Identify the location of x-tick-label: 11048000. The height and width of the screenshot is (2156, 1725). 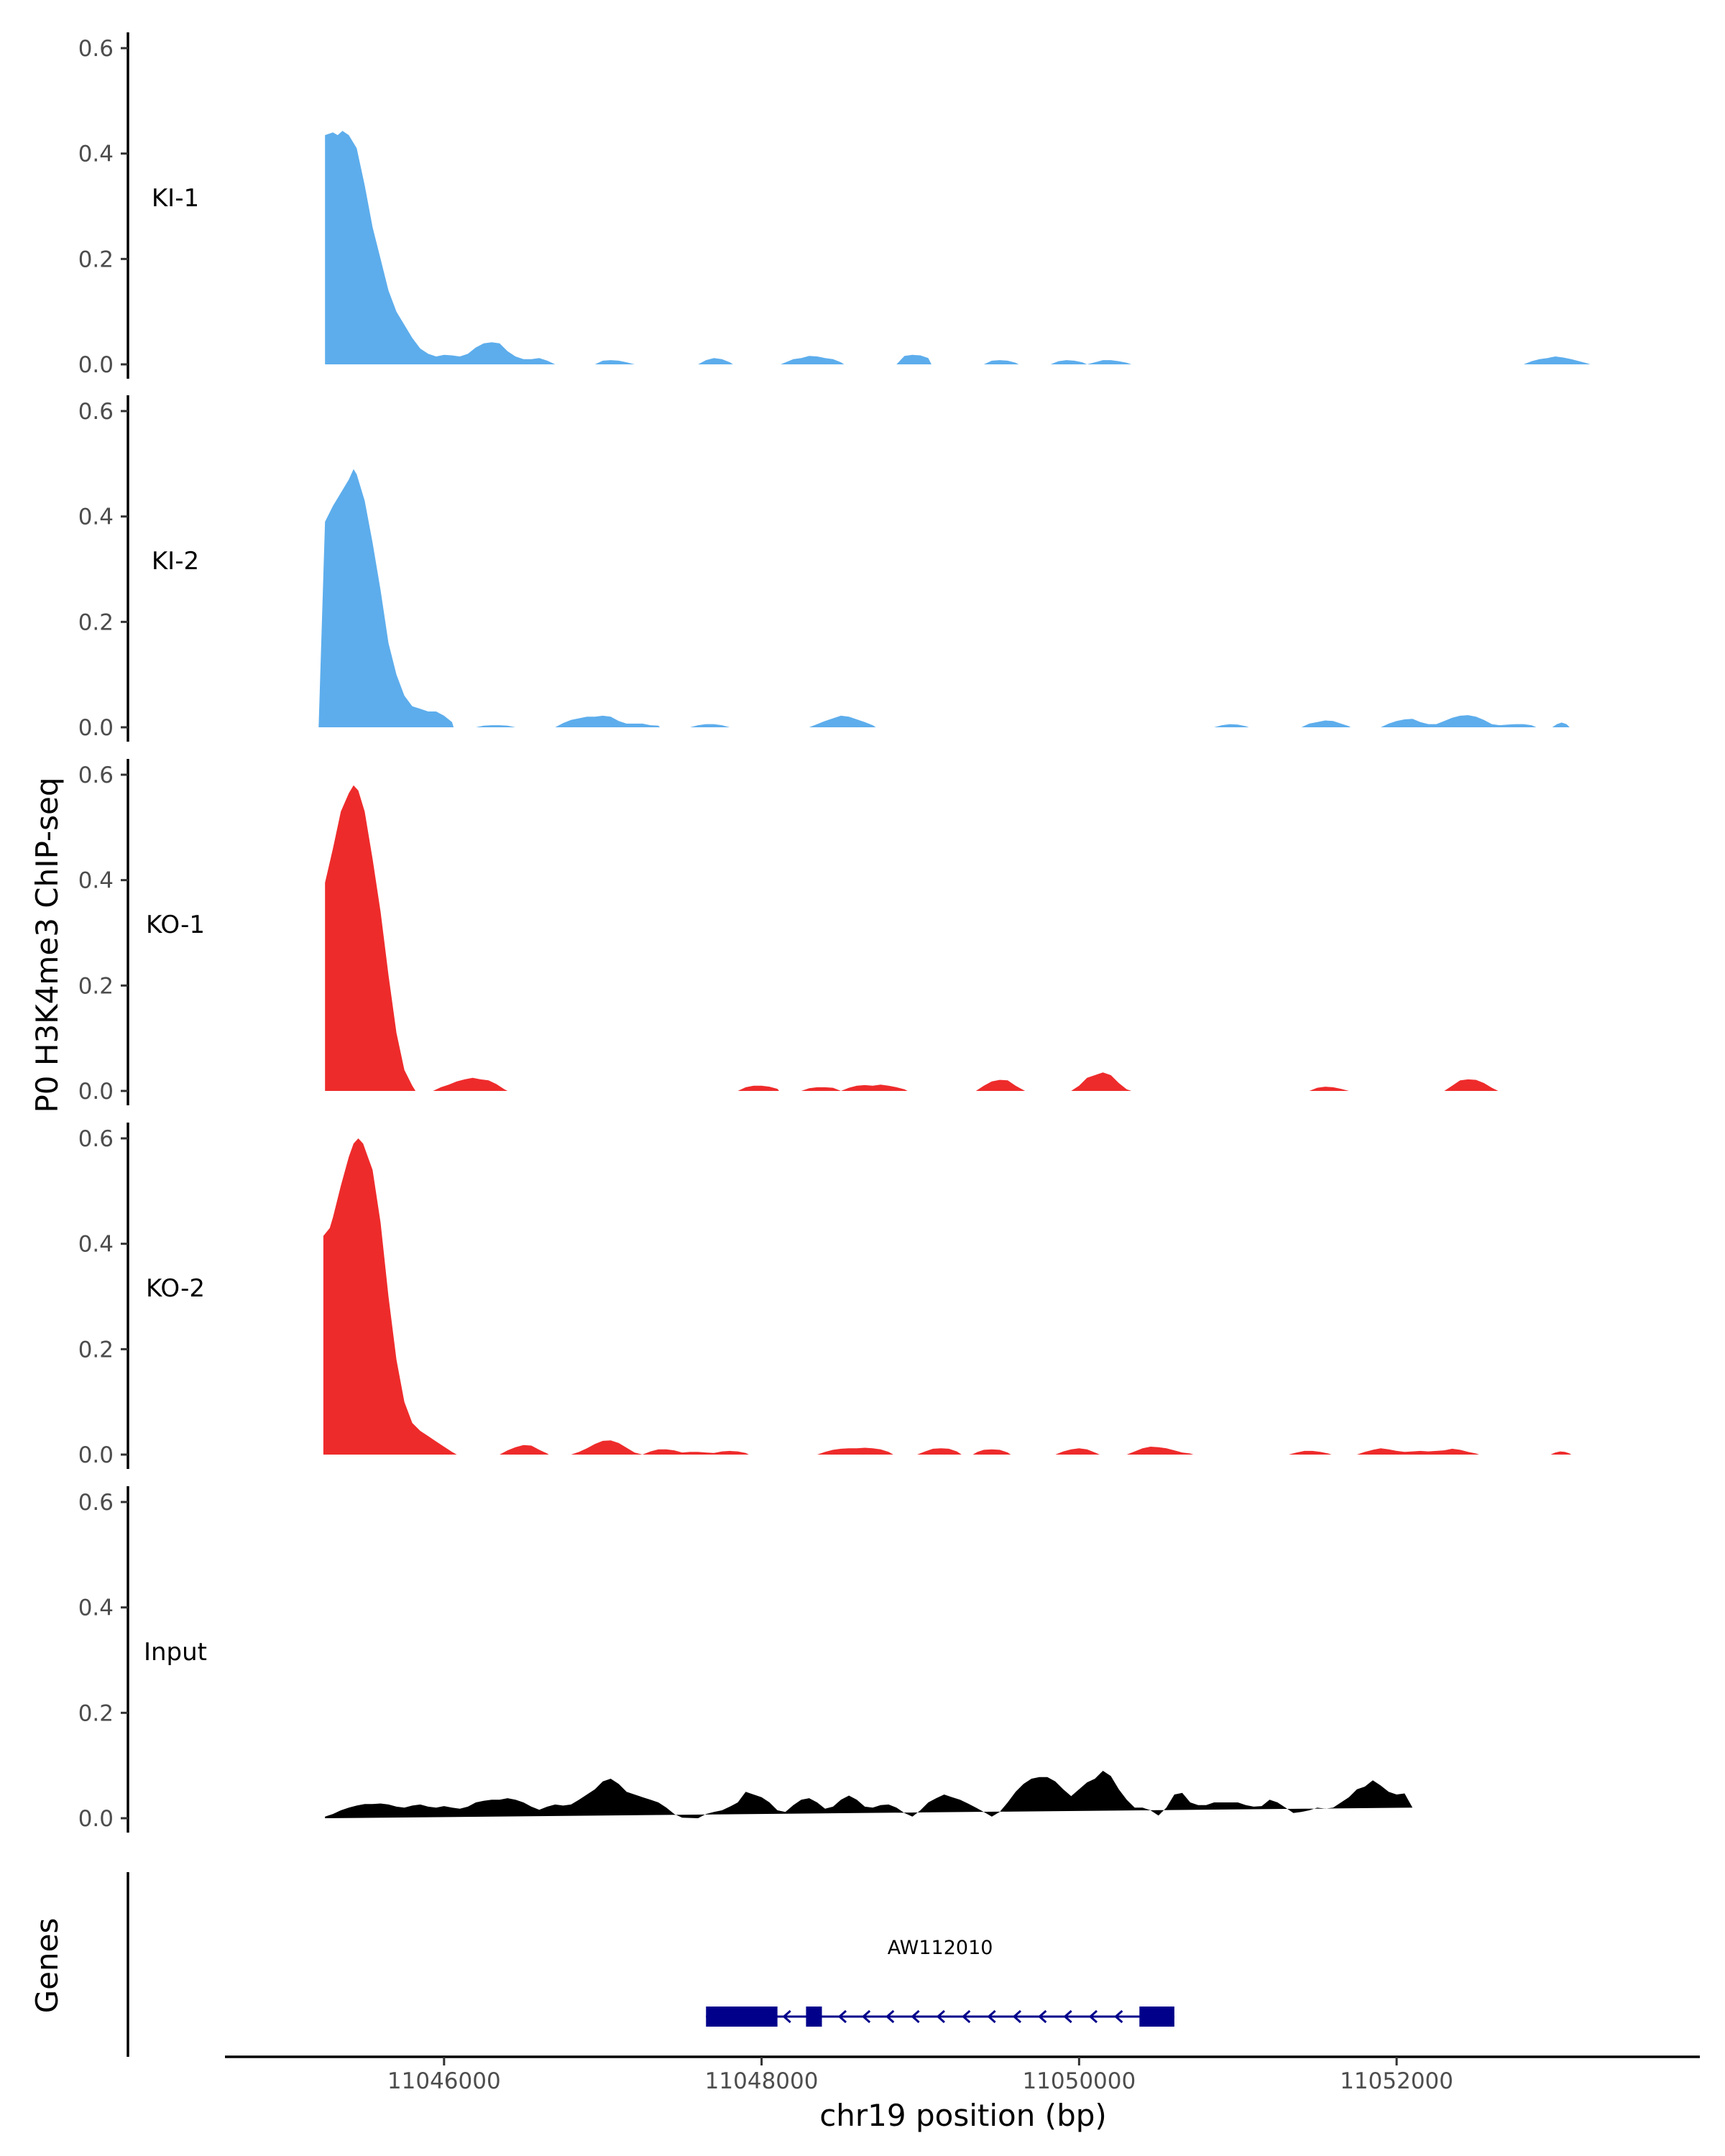
(762, 2081).